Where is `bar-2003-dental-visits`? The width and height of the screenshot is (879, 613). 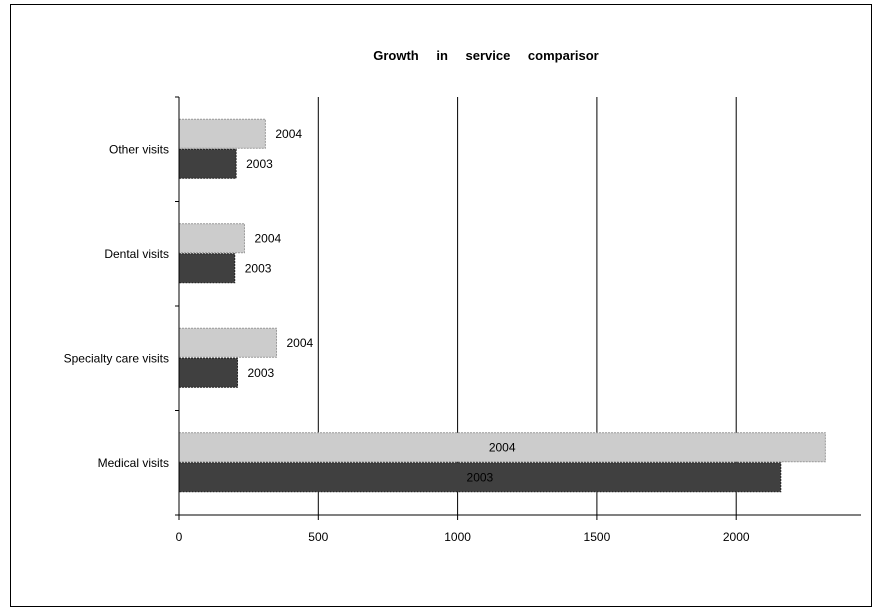
bar-2003-dental-visits is located at coordinates (207, 268).